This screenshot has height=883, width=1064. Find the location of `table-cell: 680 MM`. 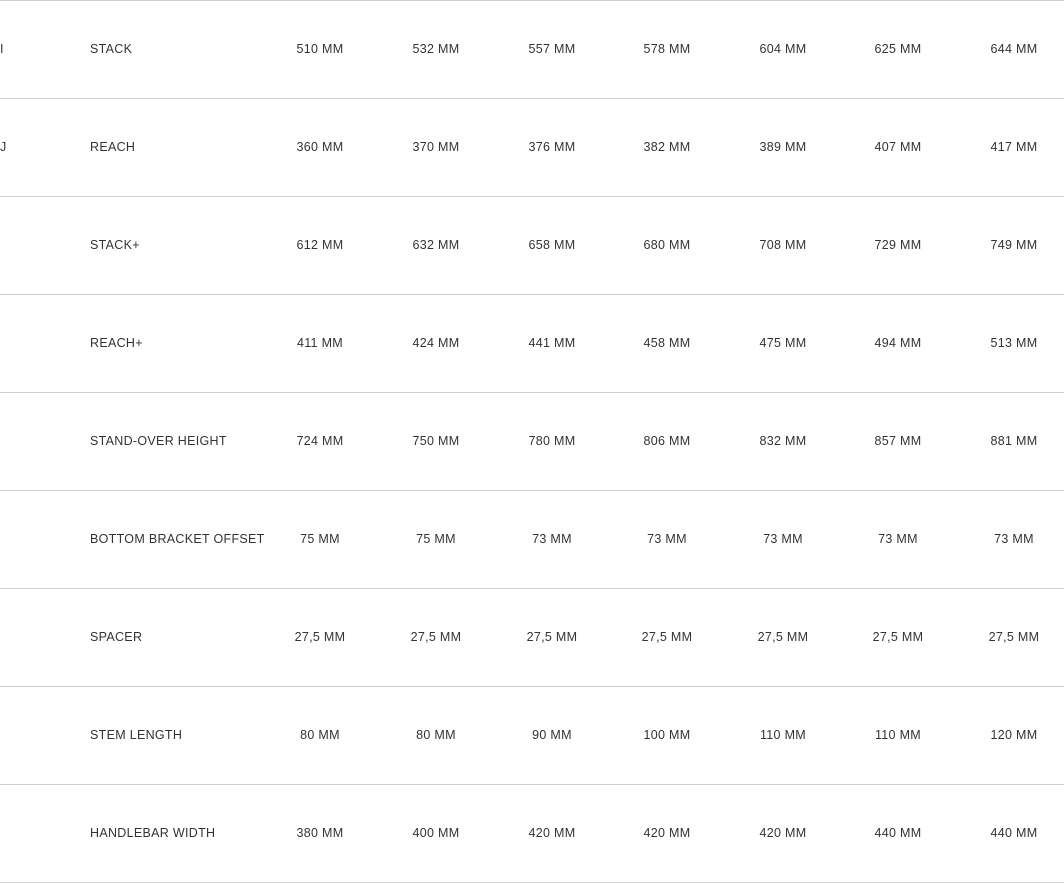

table-cell: 680 MM is located at coordinates (667, 245).